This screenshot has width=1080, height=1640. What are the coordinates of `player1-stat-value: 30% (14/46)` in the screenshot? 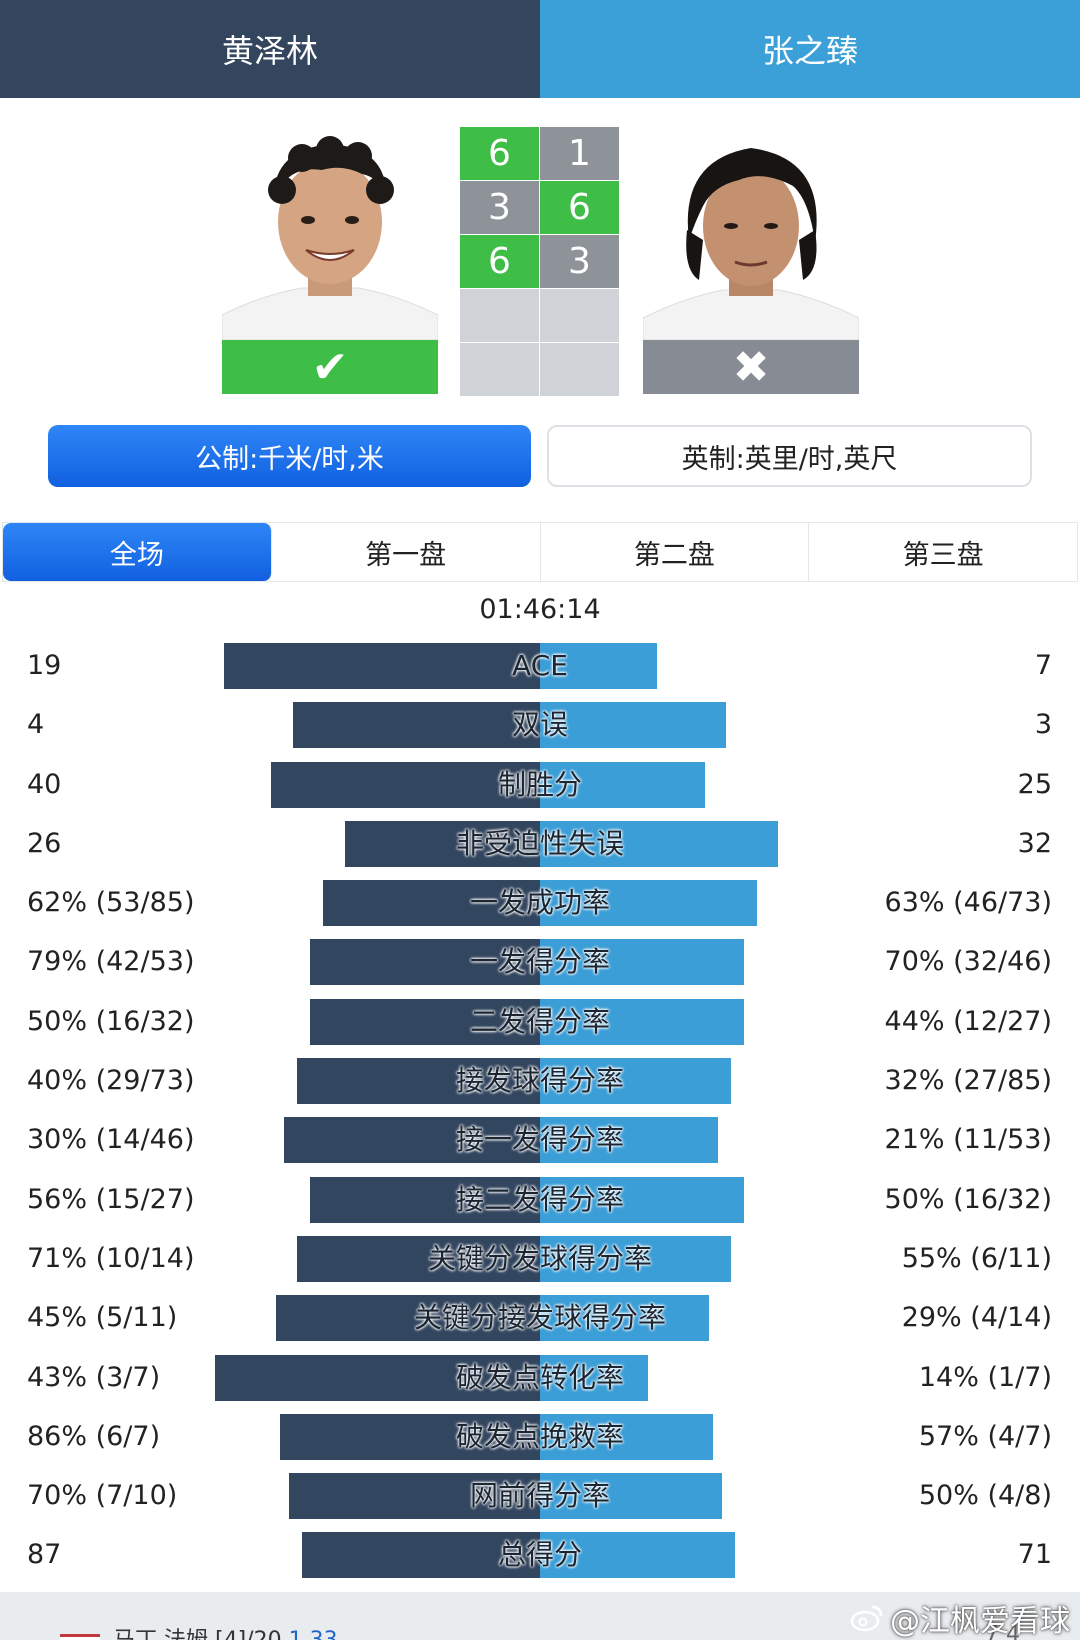 It's located at (111, 1140).